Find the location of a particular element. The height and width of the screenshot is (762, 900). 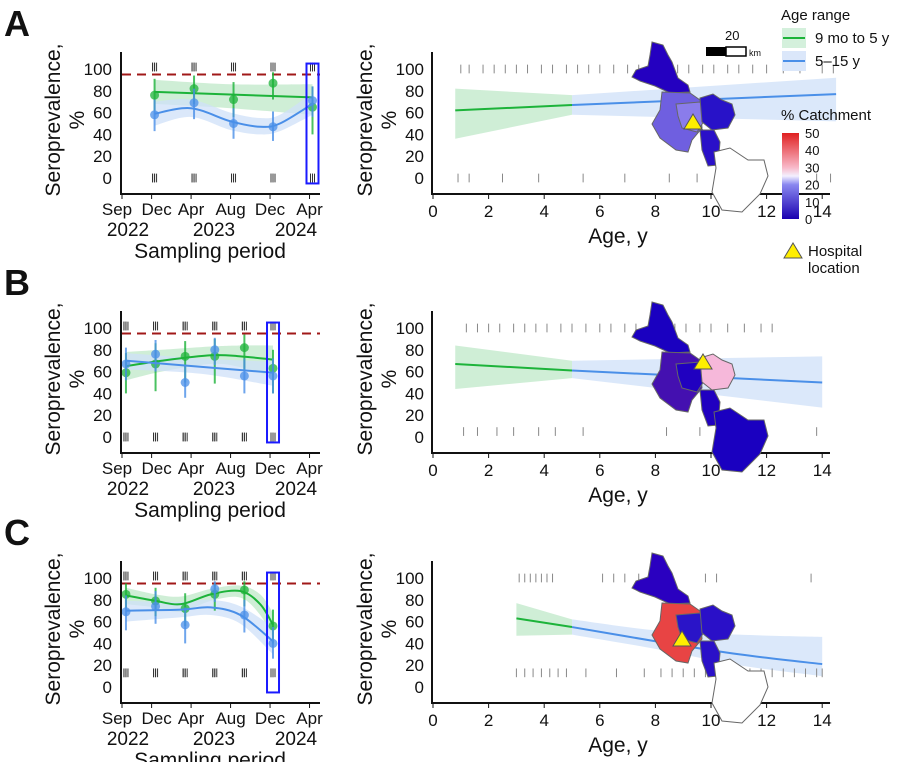

ci-band is located at coordinates (544, 619).